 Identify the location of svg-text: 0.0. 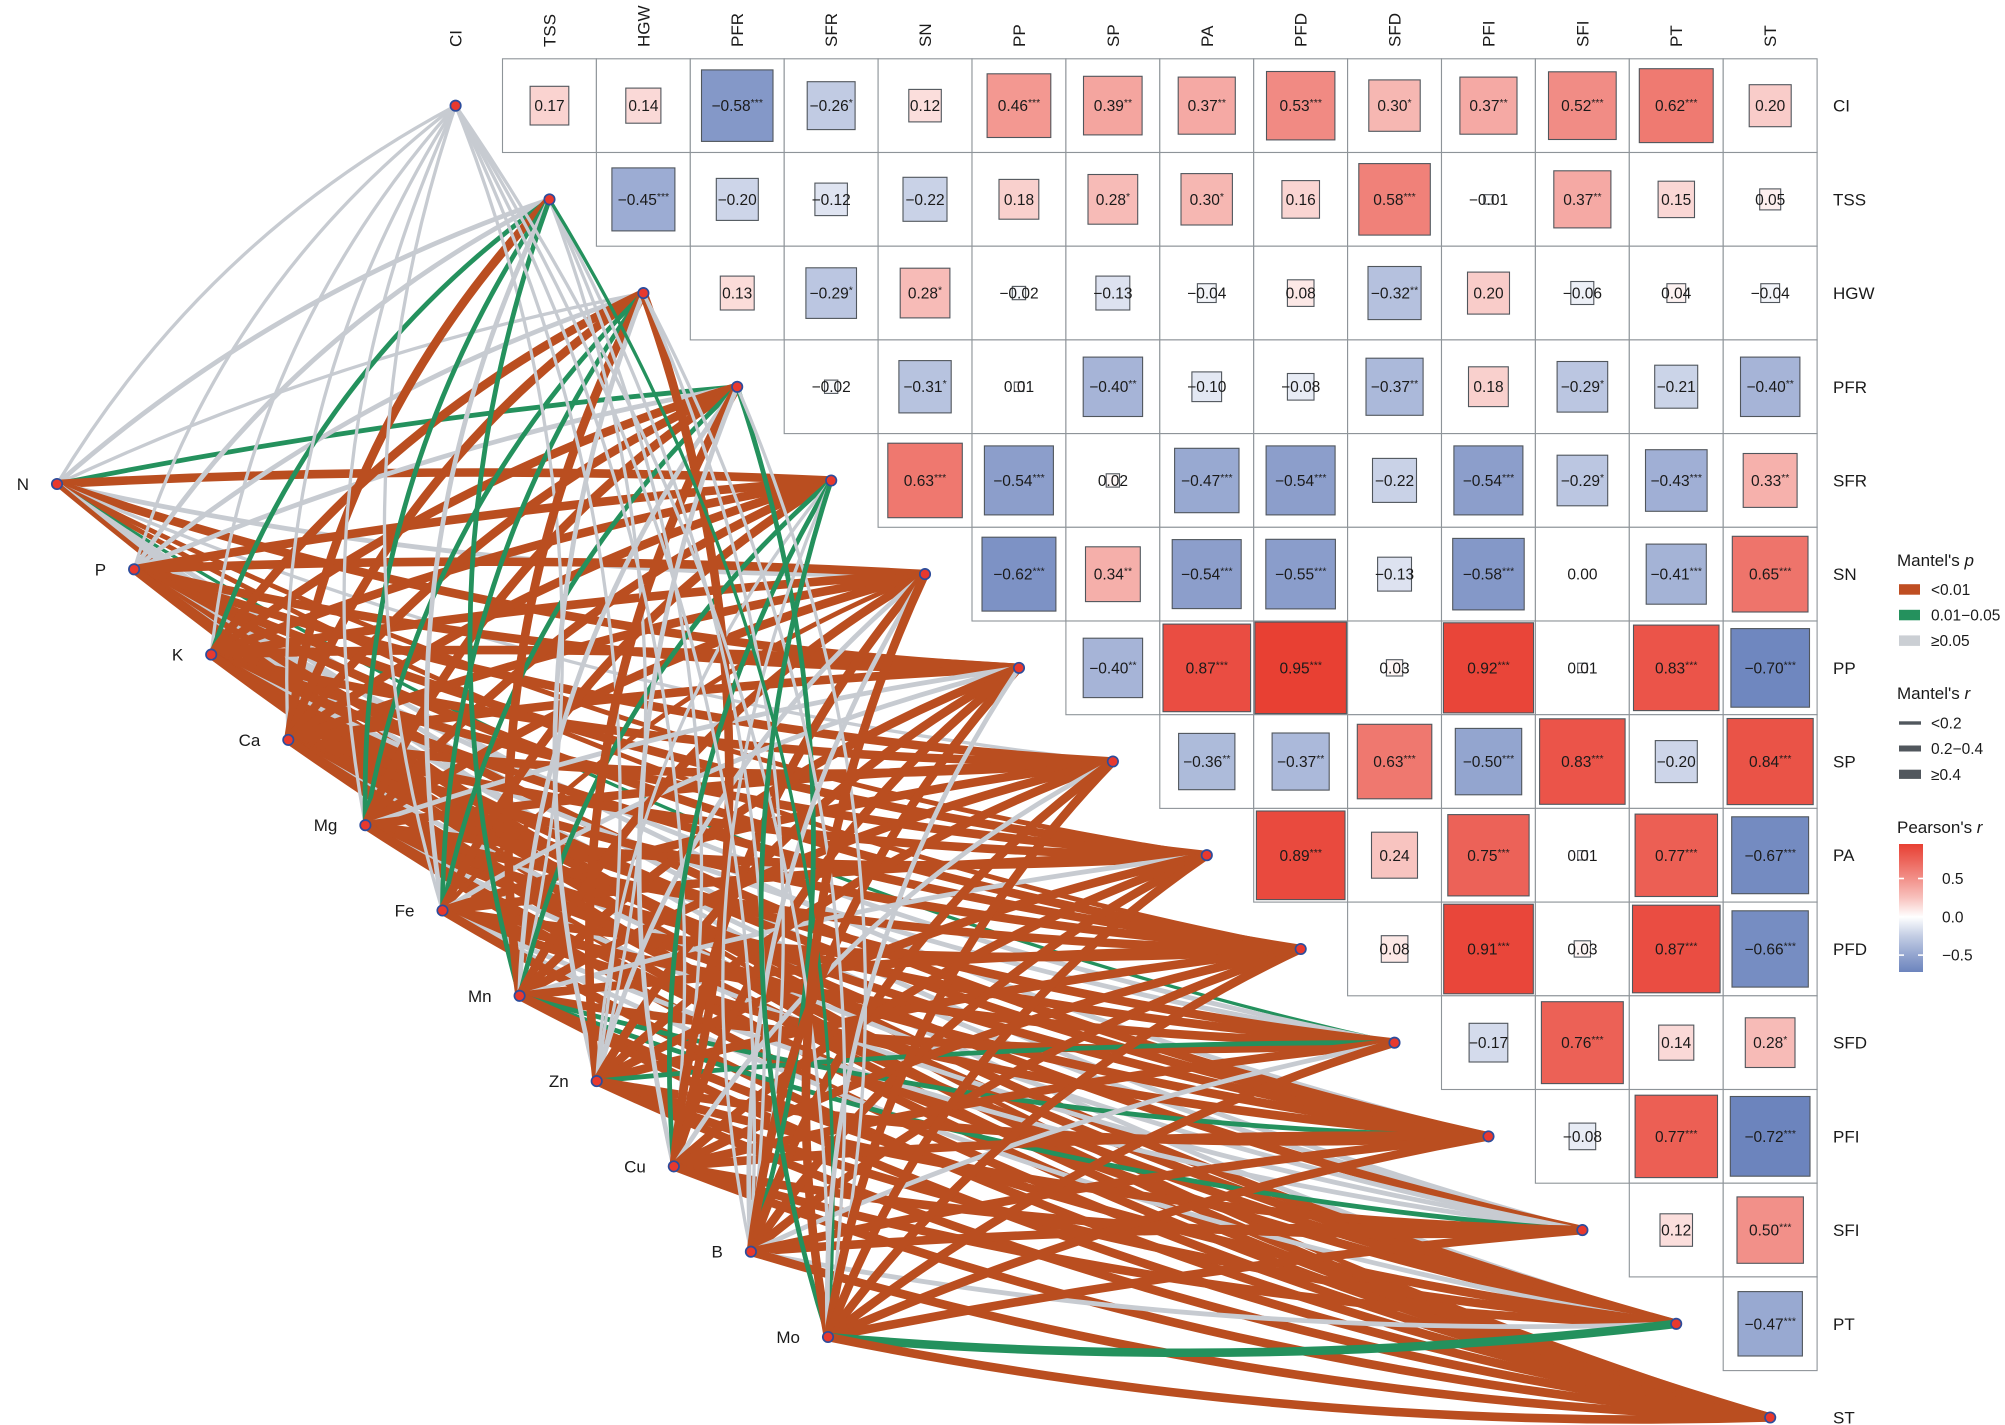
(1953, 917).